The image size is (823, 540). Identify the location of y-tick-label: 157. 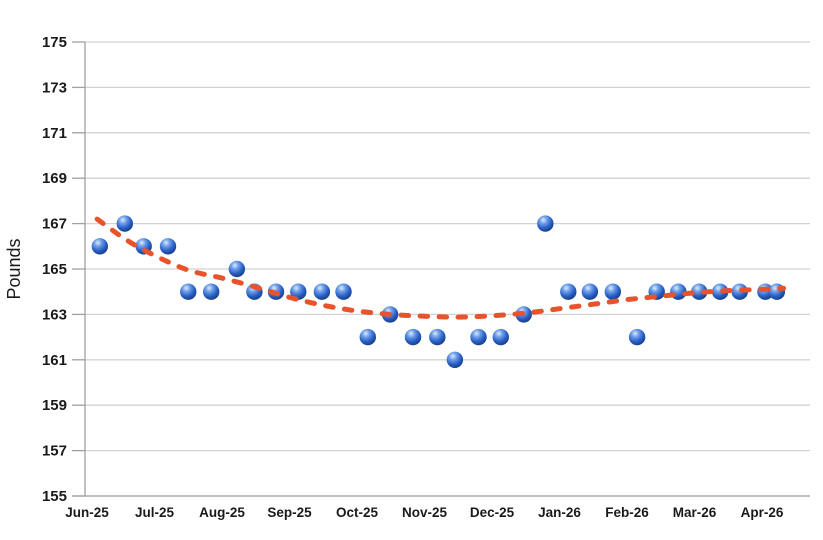
(54, 451).